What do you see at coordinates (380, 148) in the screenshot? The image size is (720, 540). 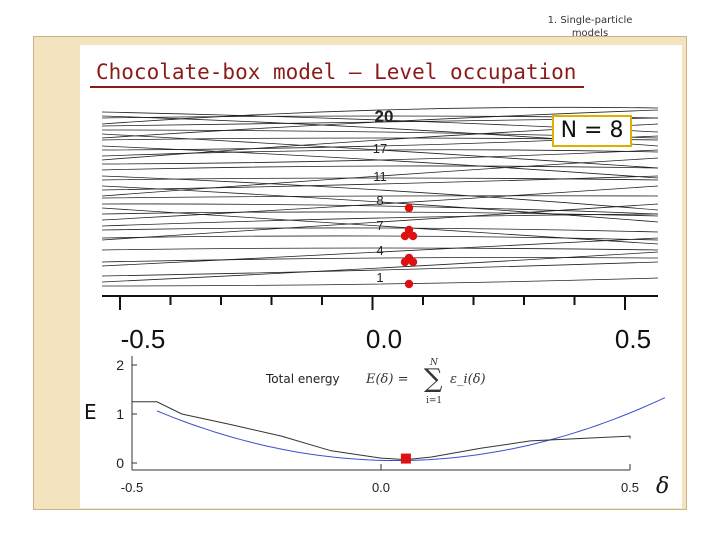 I see `level-label: 17` at bounding box center [380, 148].